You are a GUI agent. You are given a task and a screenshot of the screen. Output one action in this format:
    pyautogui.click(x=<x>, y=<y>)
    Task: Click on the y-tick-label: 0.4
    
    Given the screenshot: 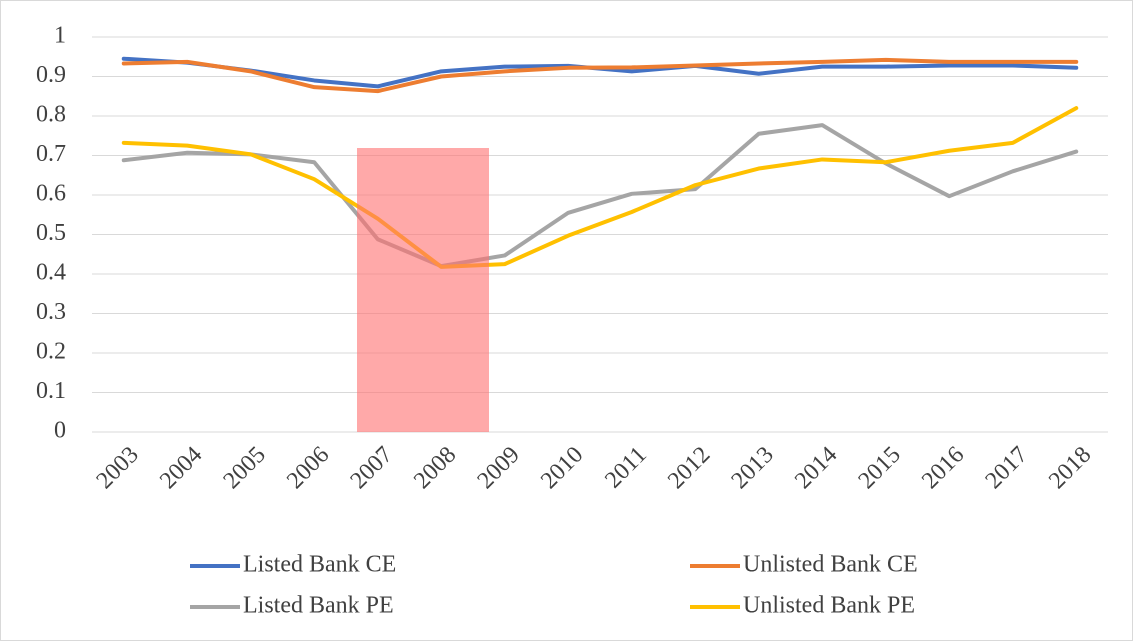 What is the action you would take?
    pyautogui.click(x=51, y=273)
    